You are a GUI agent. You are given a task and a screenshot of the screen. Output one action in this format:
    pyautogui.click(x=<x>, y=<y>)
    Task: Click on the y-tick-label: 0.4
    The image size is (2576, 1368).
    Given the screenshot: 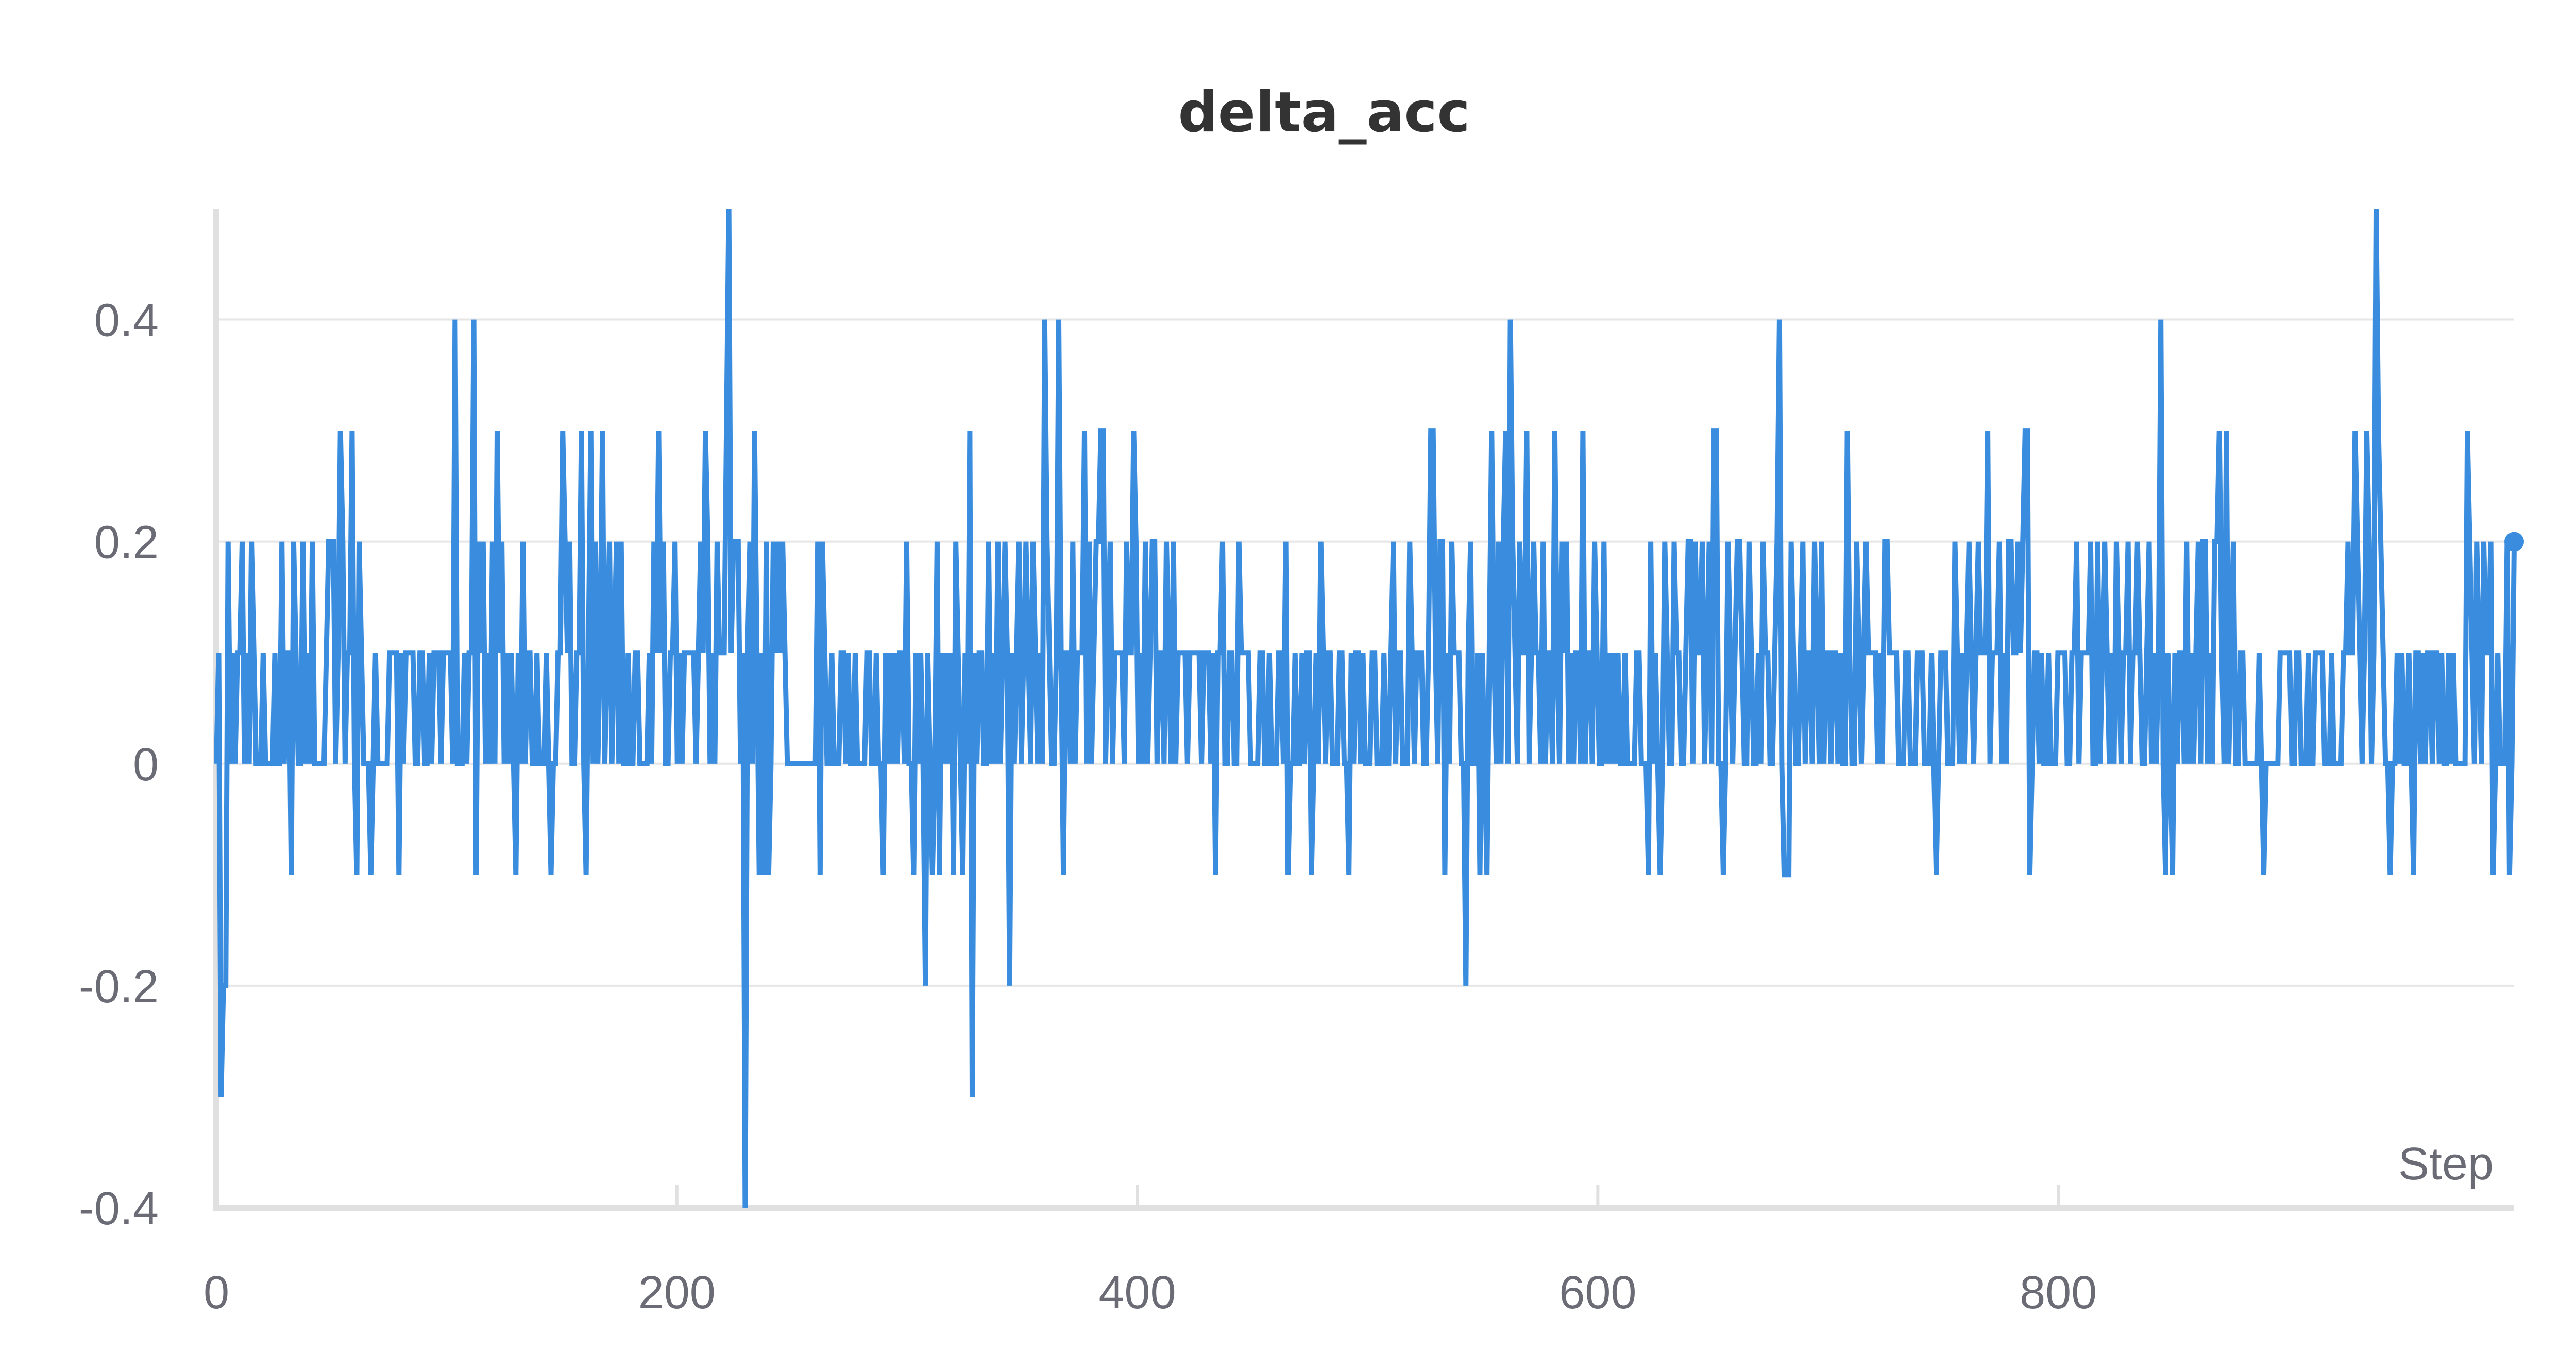 What is the action you would take?
    pyautogui.click(x=127, y=321)
    